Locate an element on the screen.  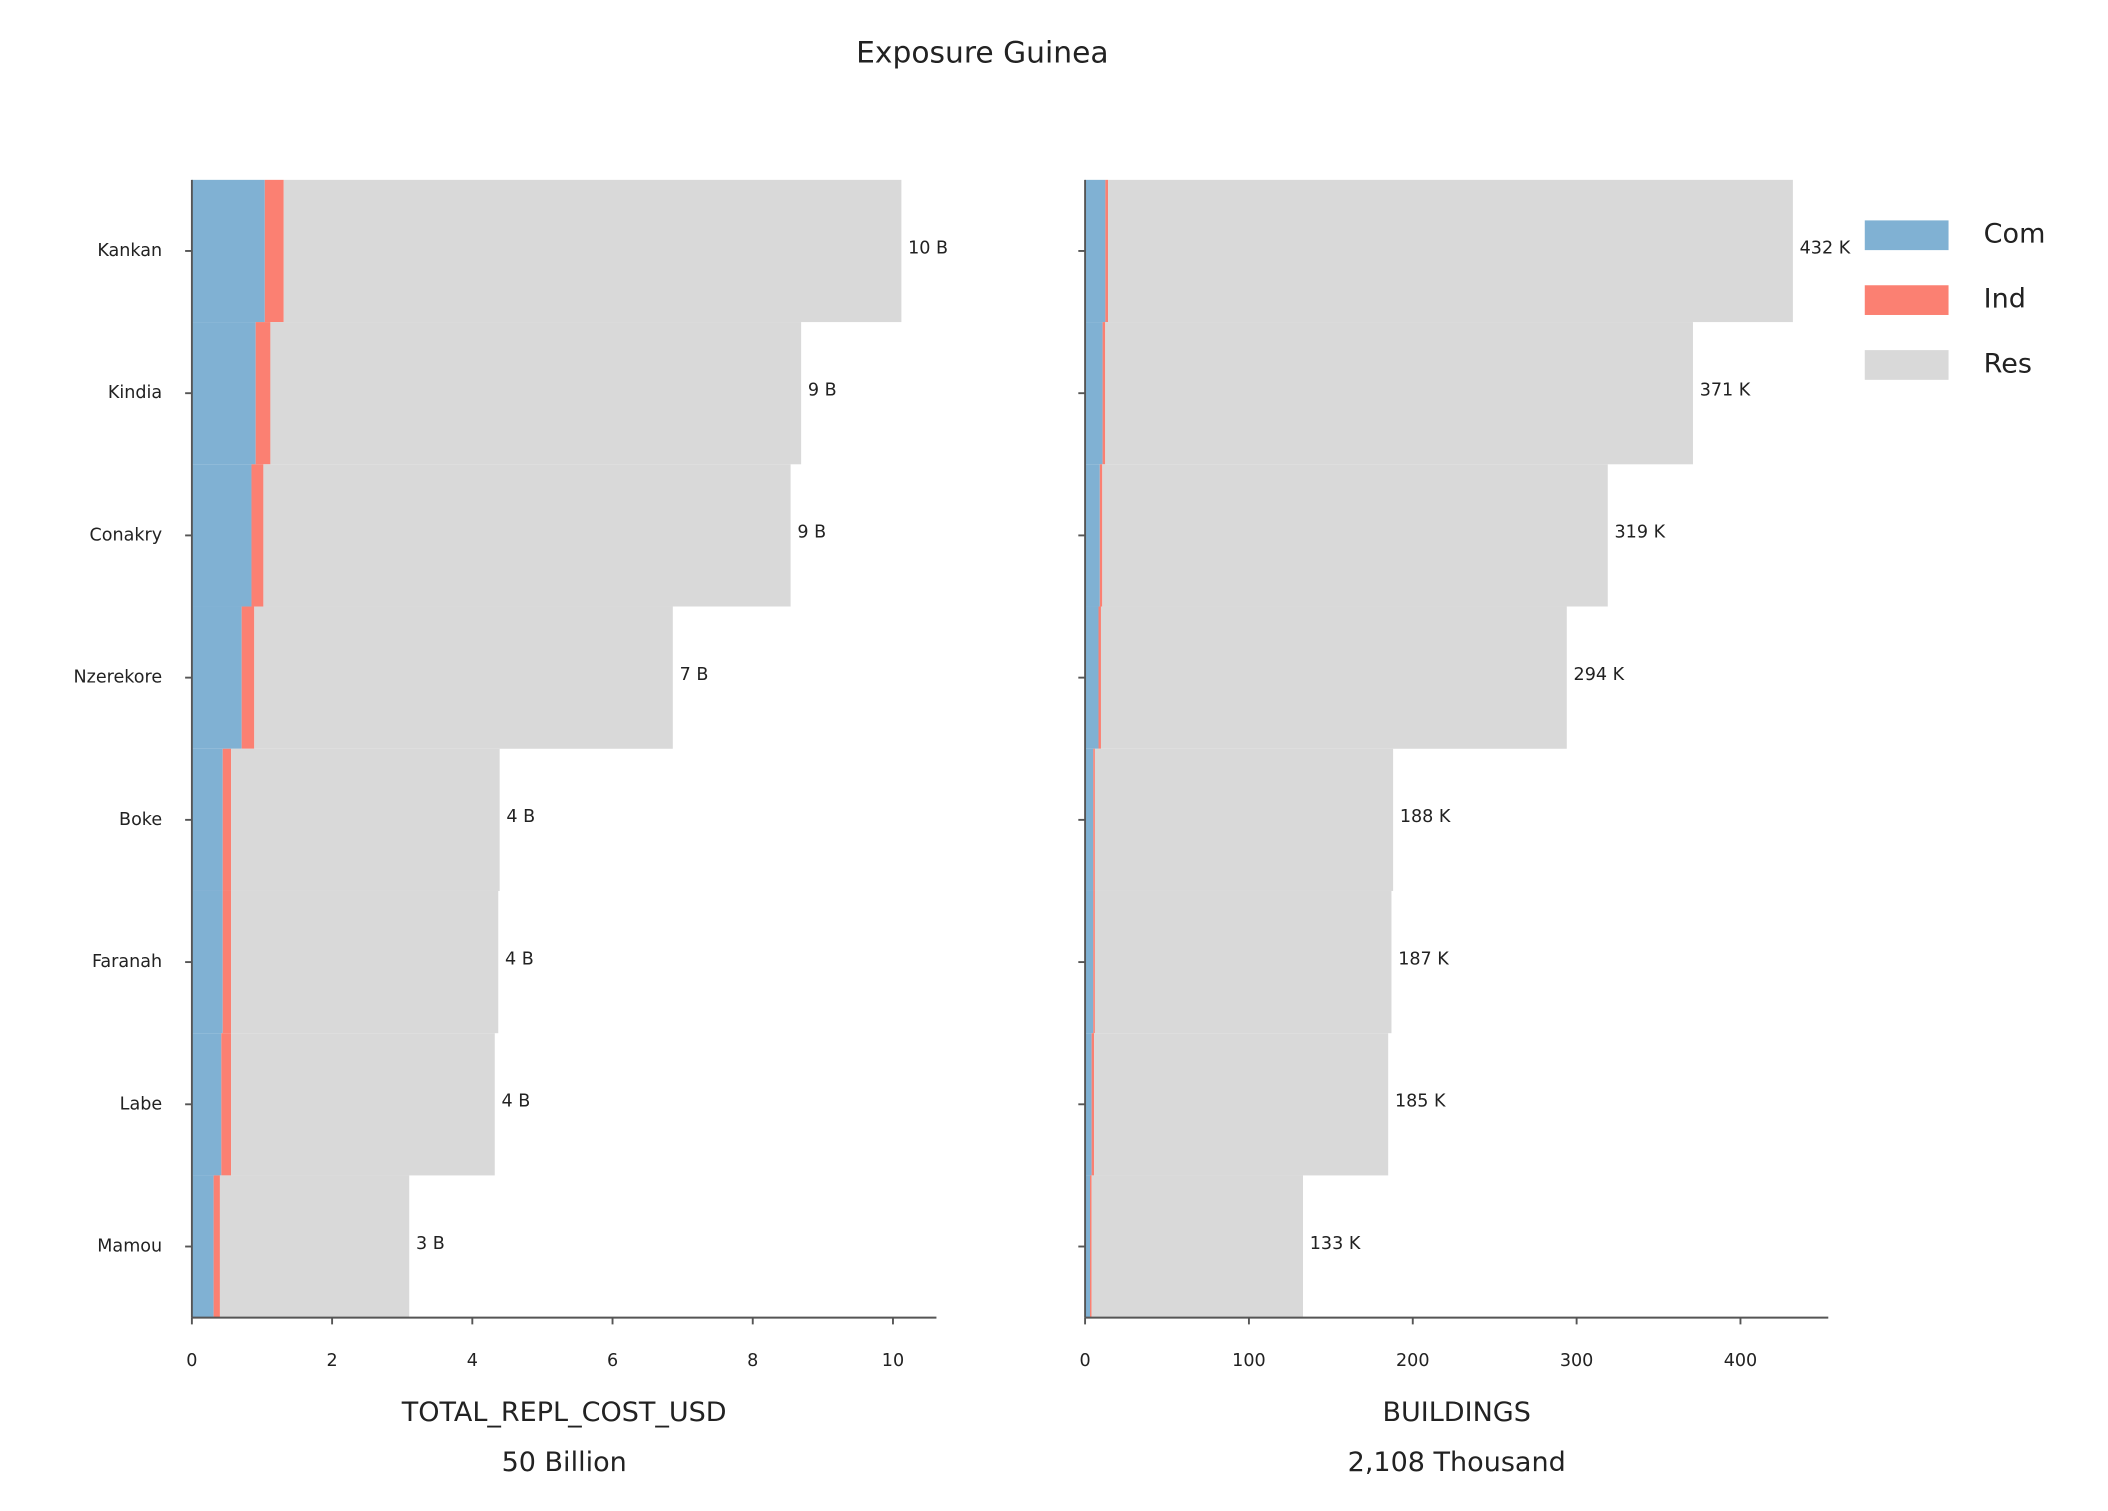
value-label: 133 K is located at coordinates (1335, 1244).